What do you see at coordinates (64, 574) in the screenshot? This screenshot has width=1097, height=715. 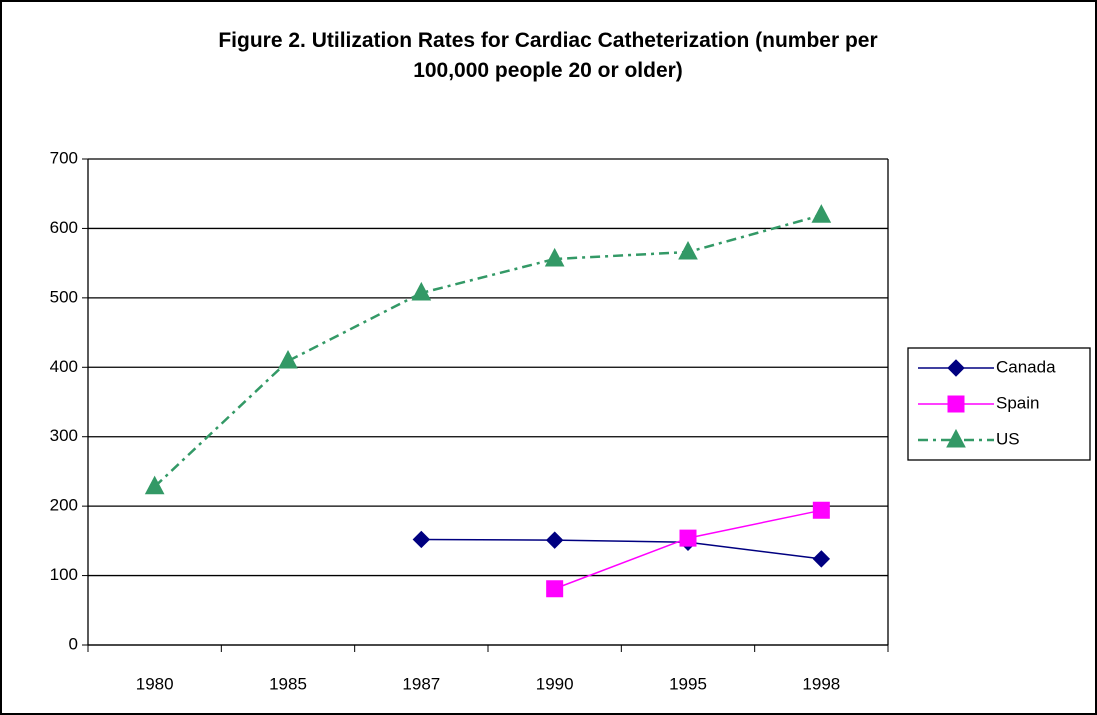 I see `y-tick-label: 100` at bounding box center [64, 574].